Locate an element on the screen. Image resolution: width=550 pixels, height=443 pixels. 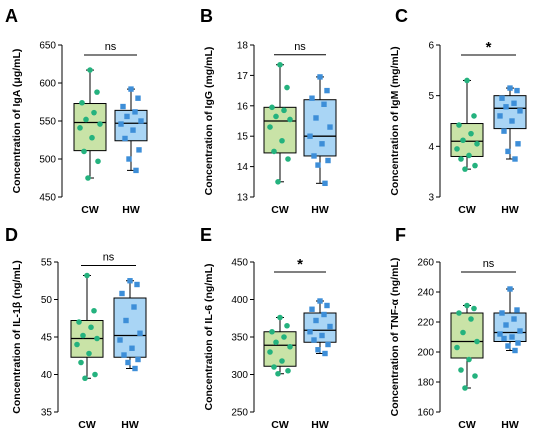
y-tick-label: 5 is located at coordinates (431, 96).